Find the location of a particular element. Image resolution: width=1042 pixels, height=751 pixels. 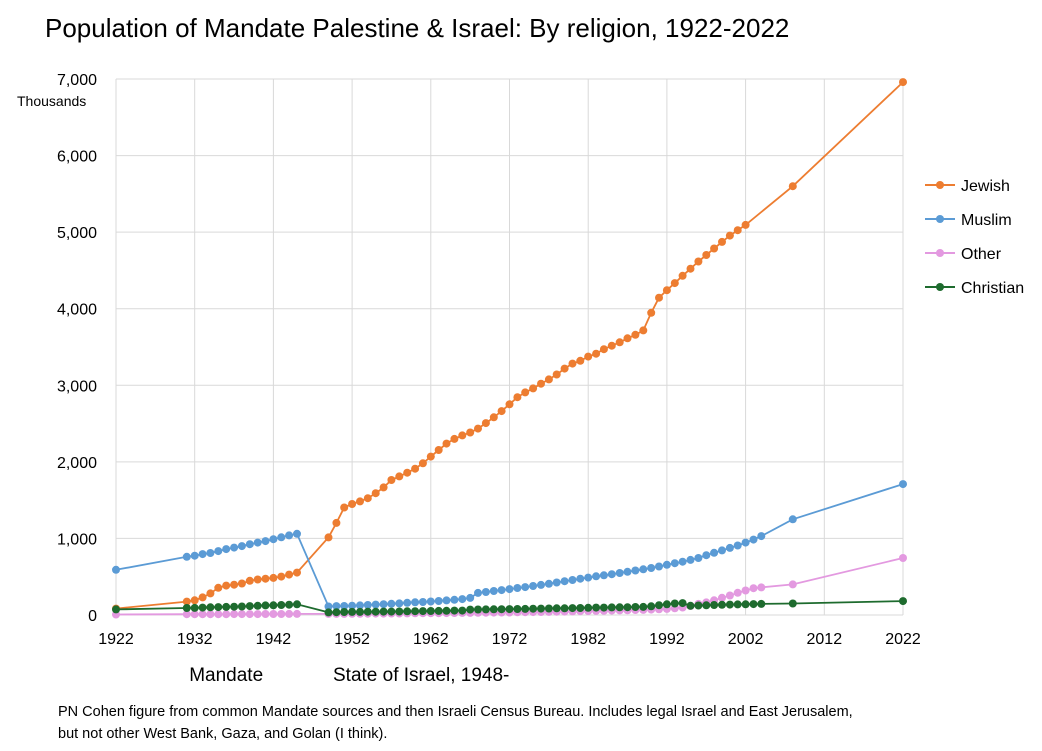

y-axis: 0 1,000 2,000 3,000 4,000 5,000 6,000 7,000 is located at coordinates (77, 348).